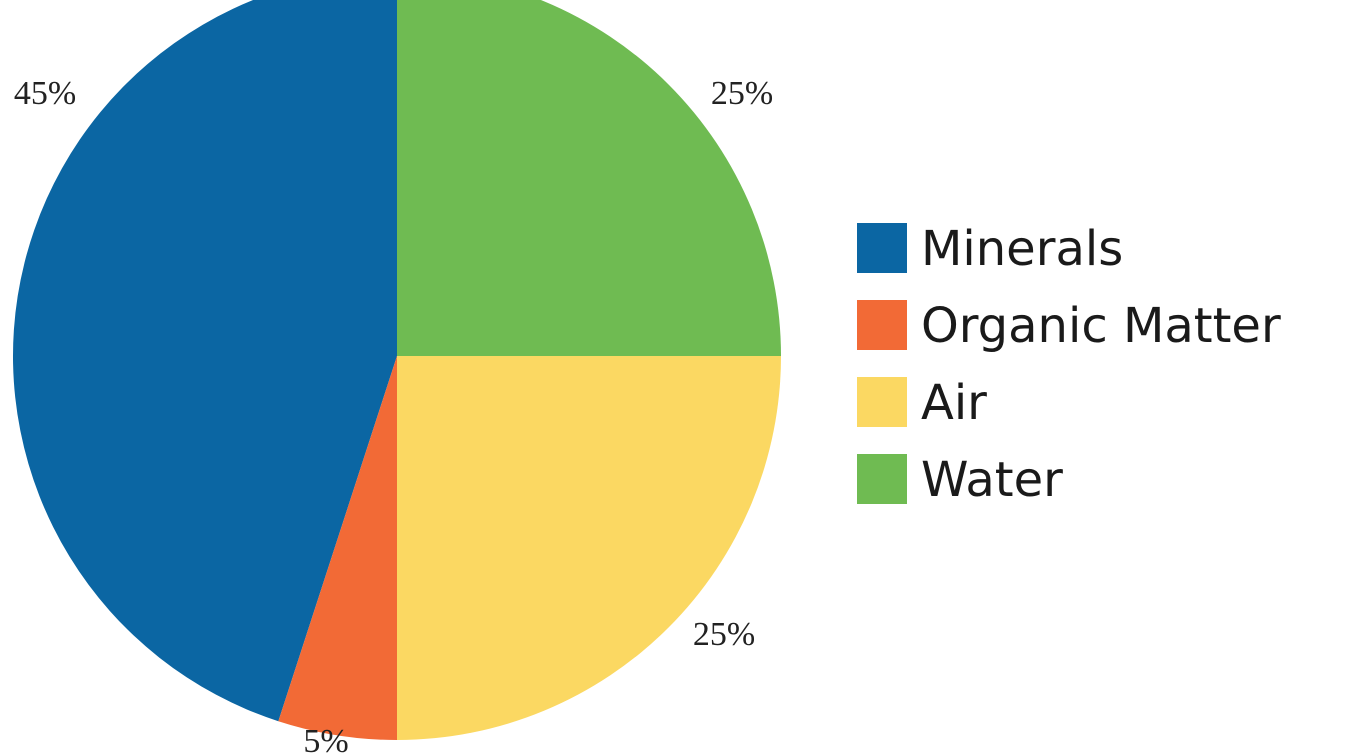 The height and width of the screenshot is (753, 1354). Describe the element at coordinates (325, 738) in the screenshot. I see `value-label-organic-matter: 5%` at that location.